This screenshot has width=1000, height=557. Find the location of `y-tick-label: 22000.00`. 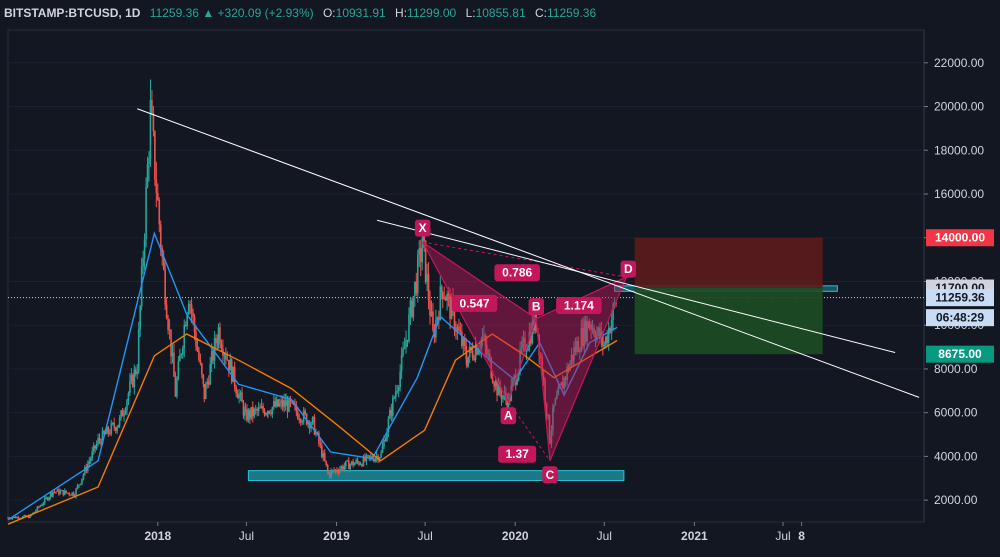

y-tick-label: 22000.00 is located at coordinates (959, 63).